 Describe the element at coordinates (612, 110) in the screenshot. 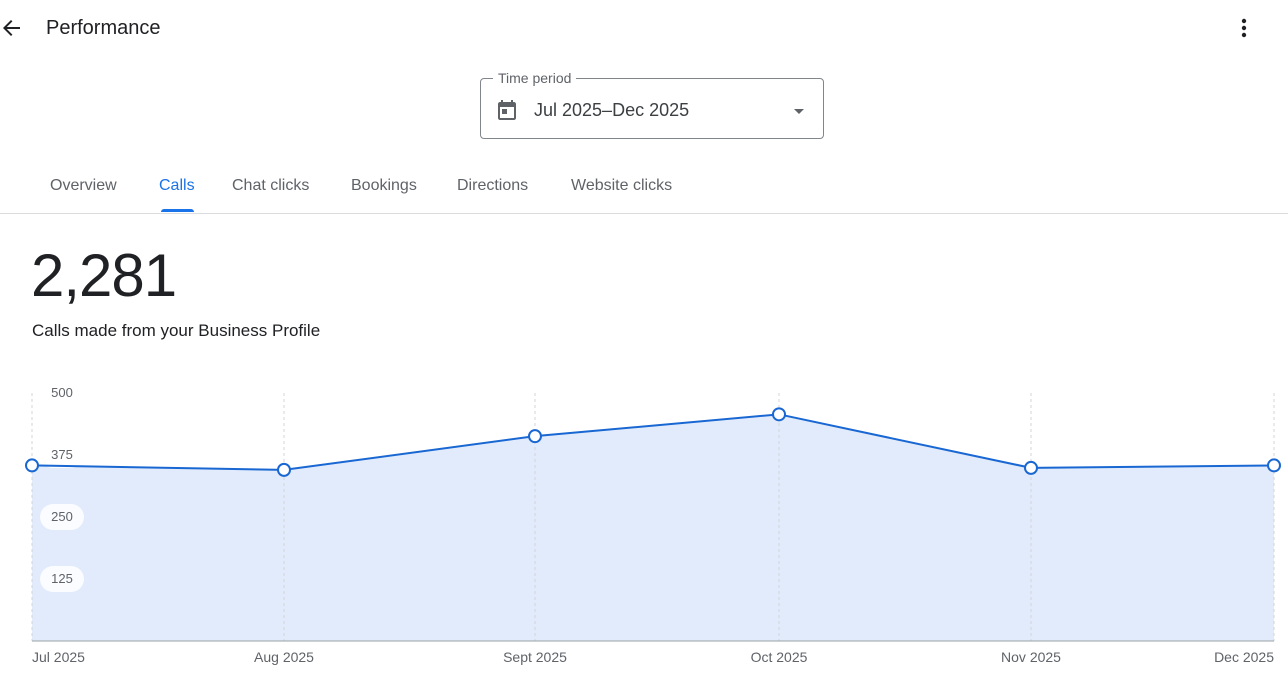

I see `time-period-value: Jul 2025–Dec 2025` at that location.